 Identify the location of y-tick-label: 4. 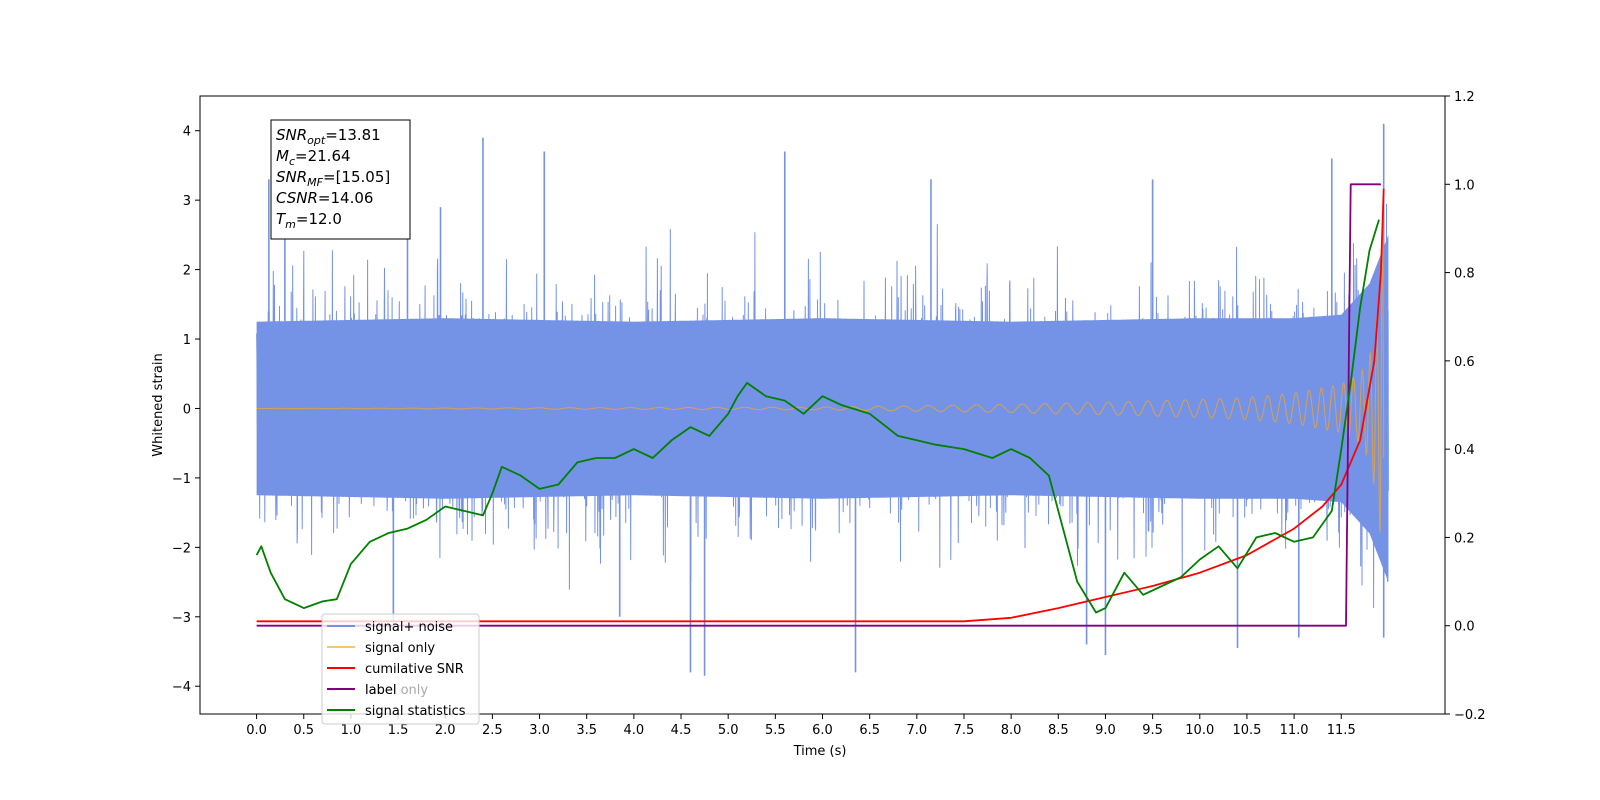
(187, 132).